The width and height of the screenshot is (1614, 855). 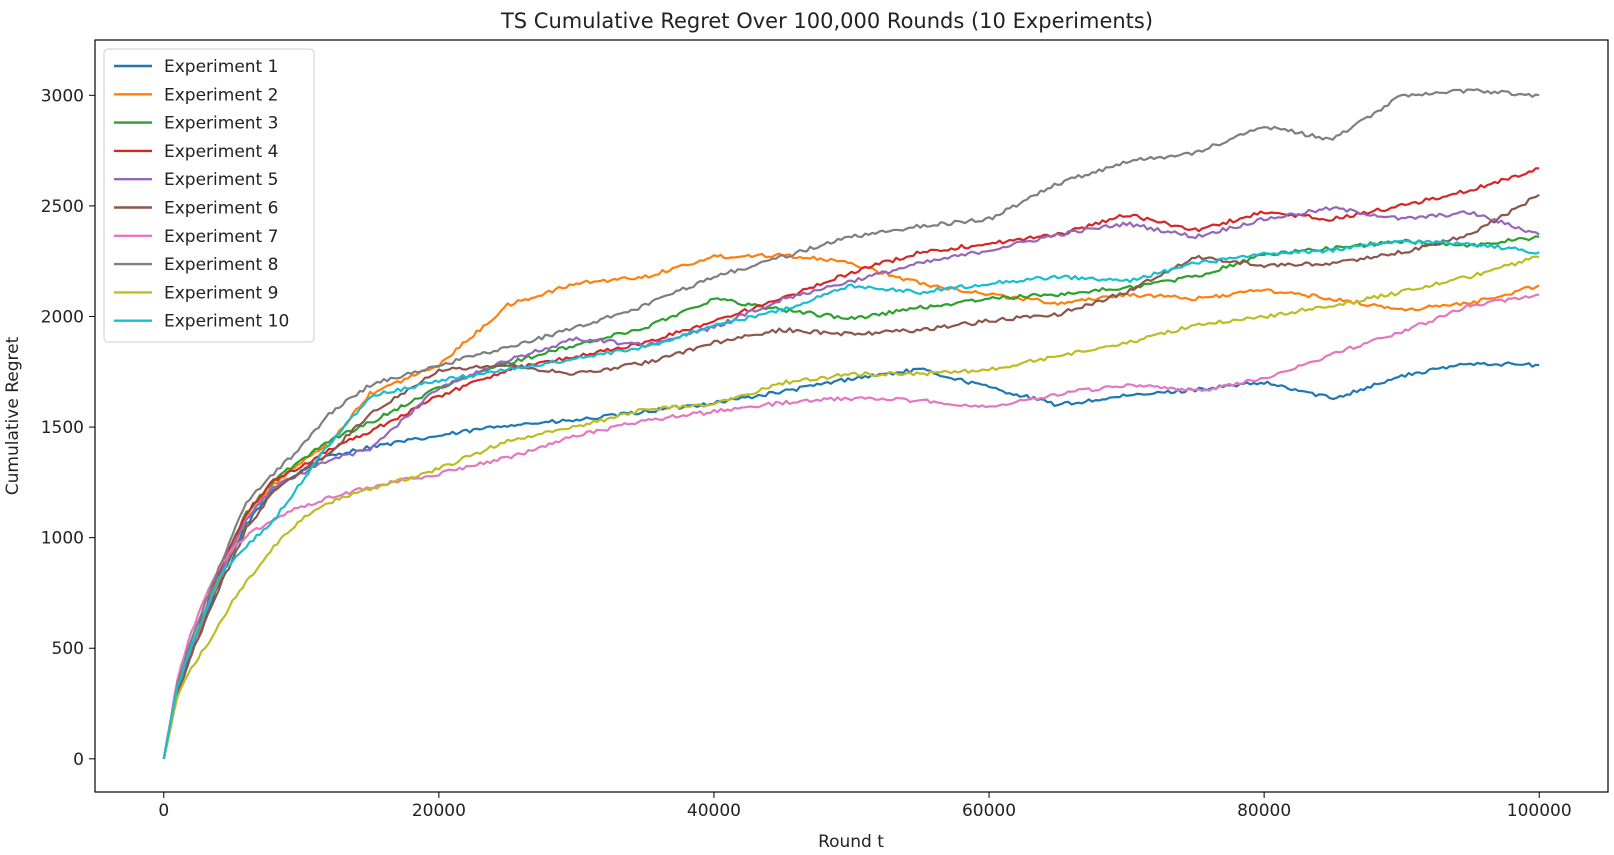 What do you see at coordinates (62, 96) in the screenshot?
I see `y-tick-label: 3000` at bounding box center [62, 96].